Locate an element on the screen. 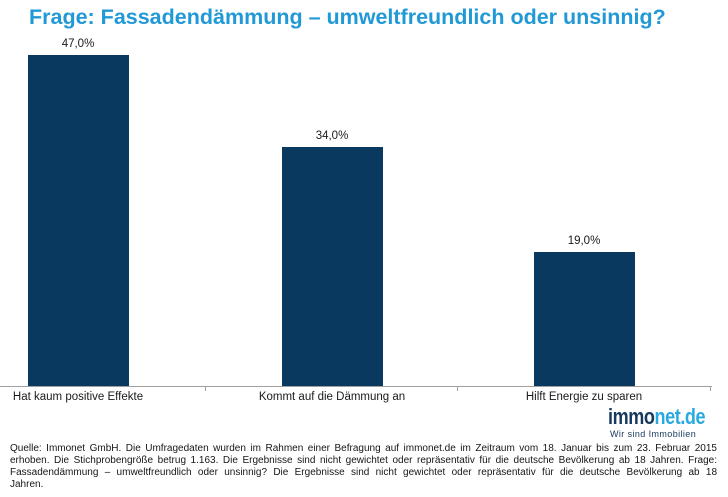 Image resolution: width=728 pixels, height=497 pixels. immonet-logo: immonet.de Wir sind Immobilien is located at coordinates (667, 422).